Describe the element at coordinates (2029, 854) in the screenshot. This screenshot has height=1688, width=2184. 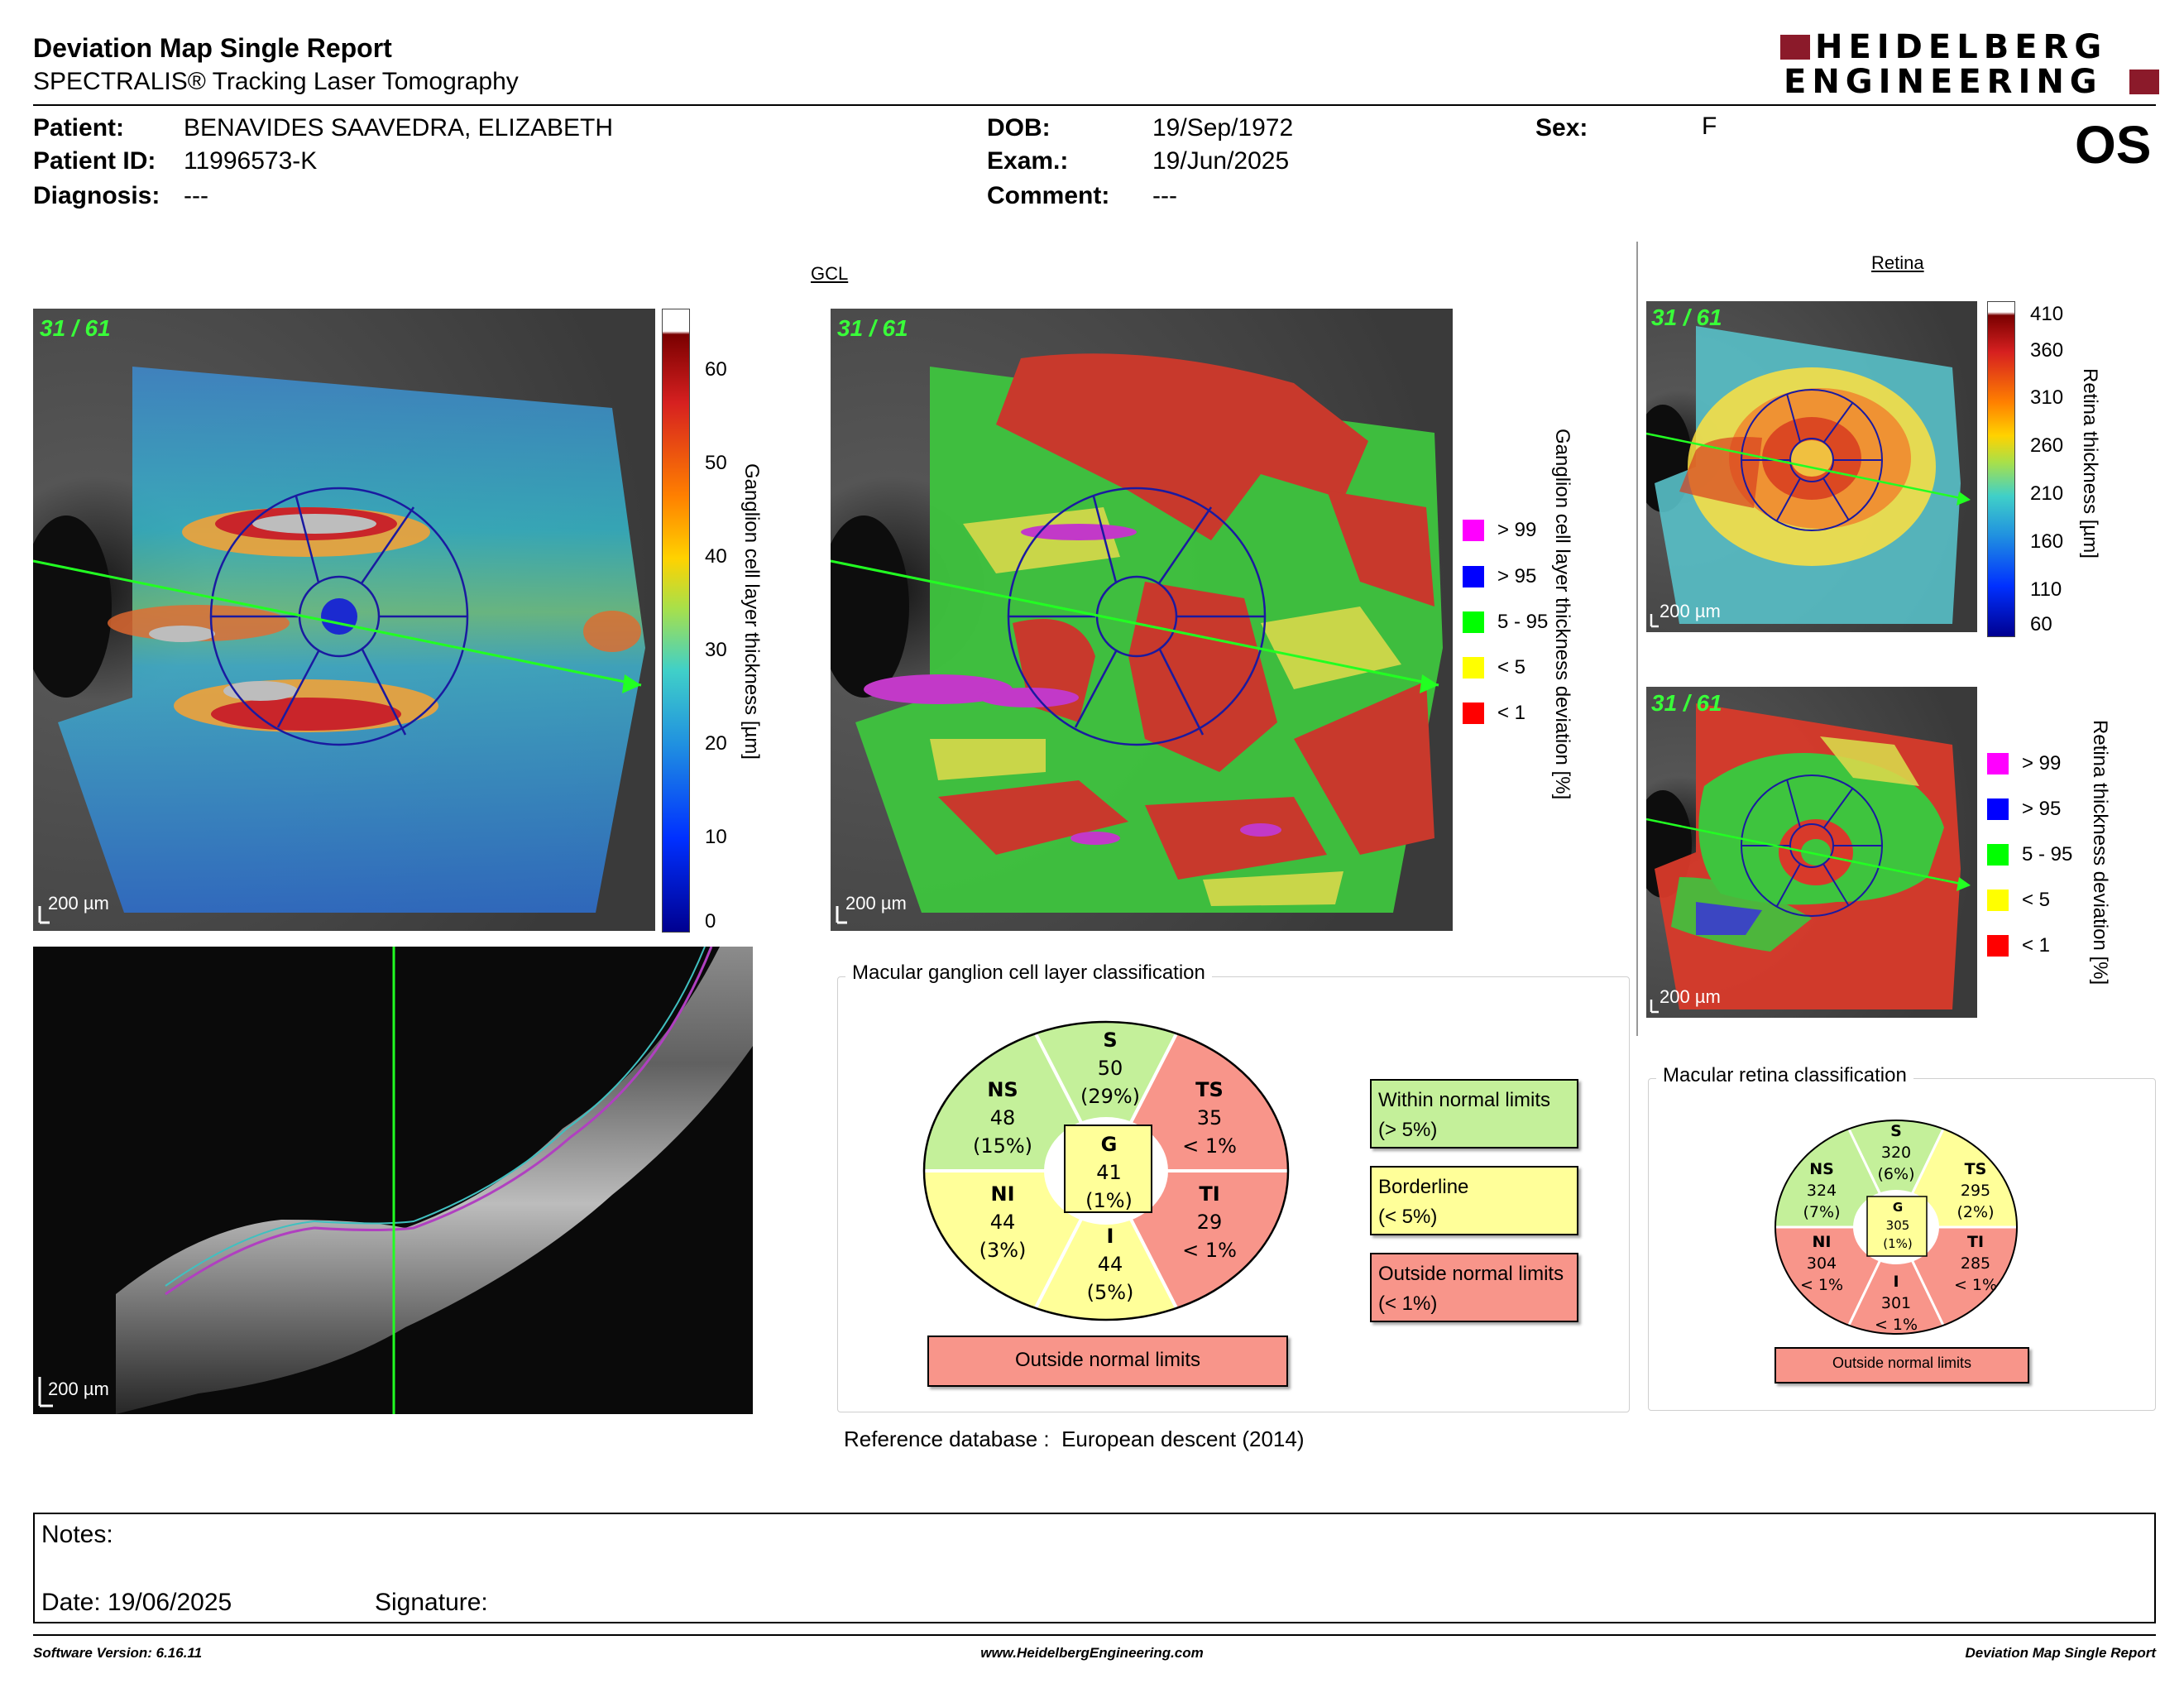
I see `retina-legend-item: 5 - 95` at that location.